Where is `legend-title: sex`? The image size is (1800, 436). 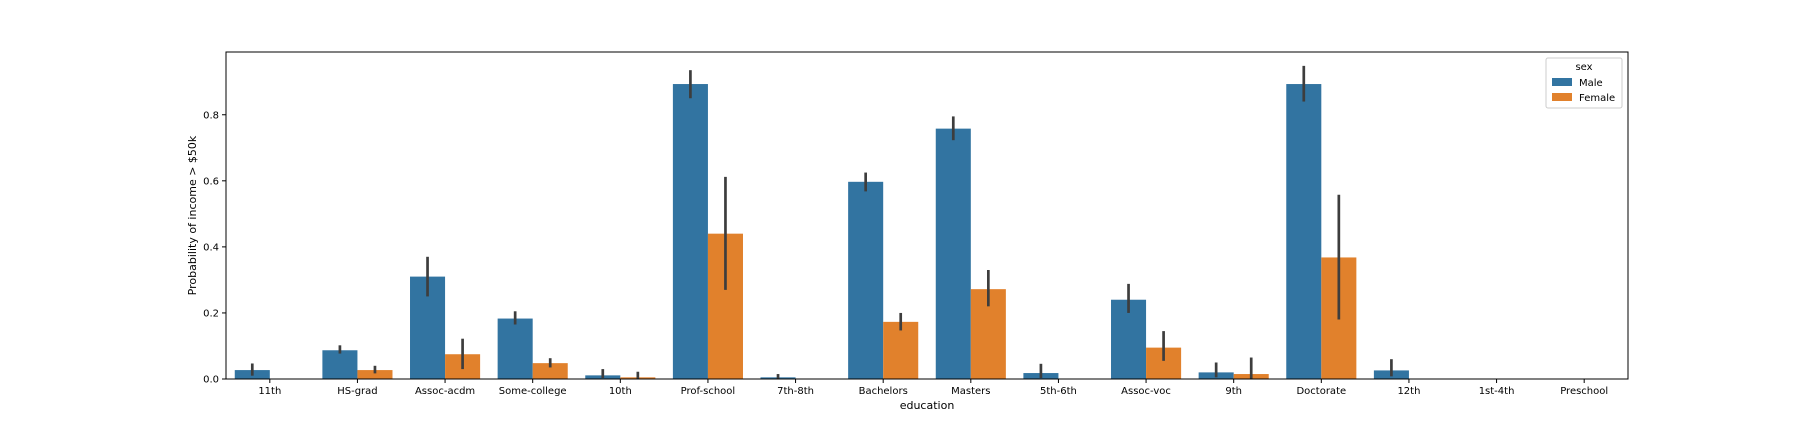
legend-title: sex is located at coordinates (1583, 67).